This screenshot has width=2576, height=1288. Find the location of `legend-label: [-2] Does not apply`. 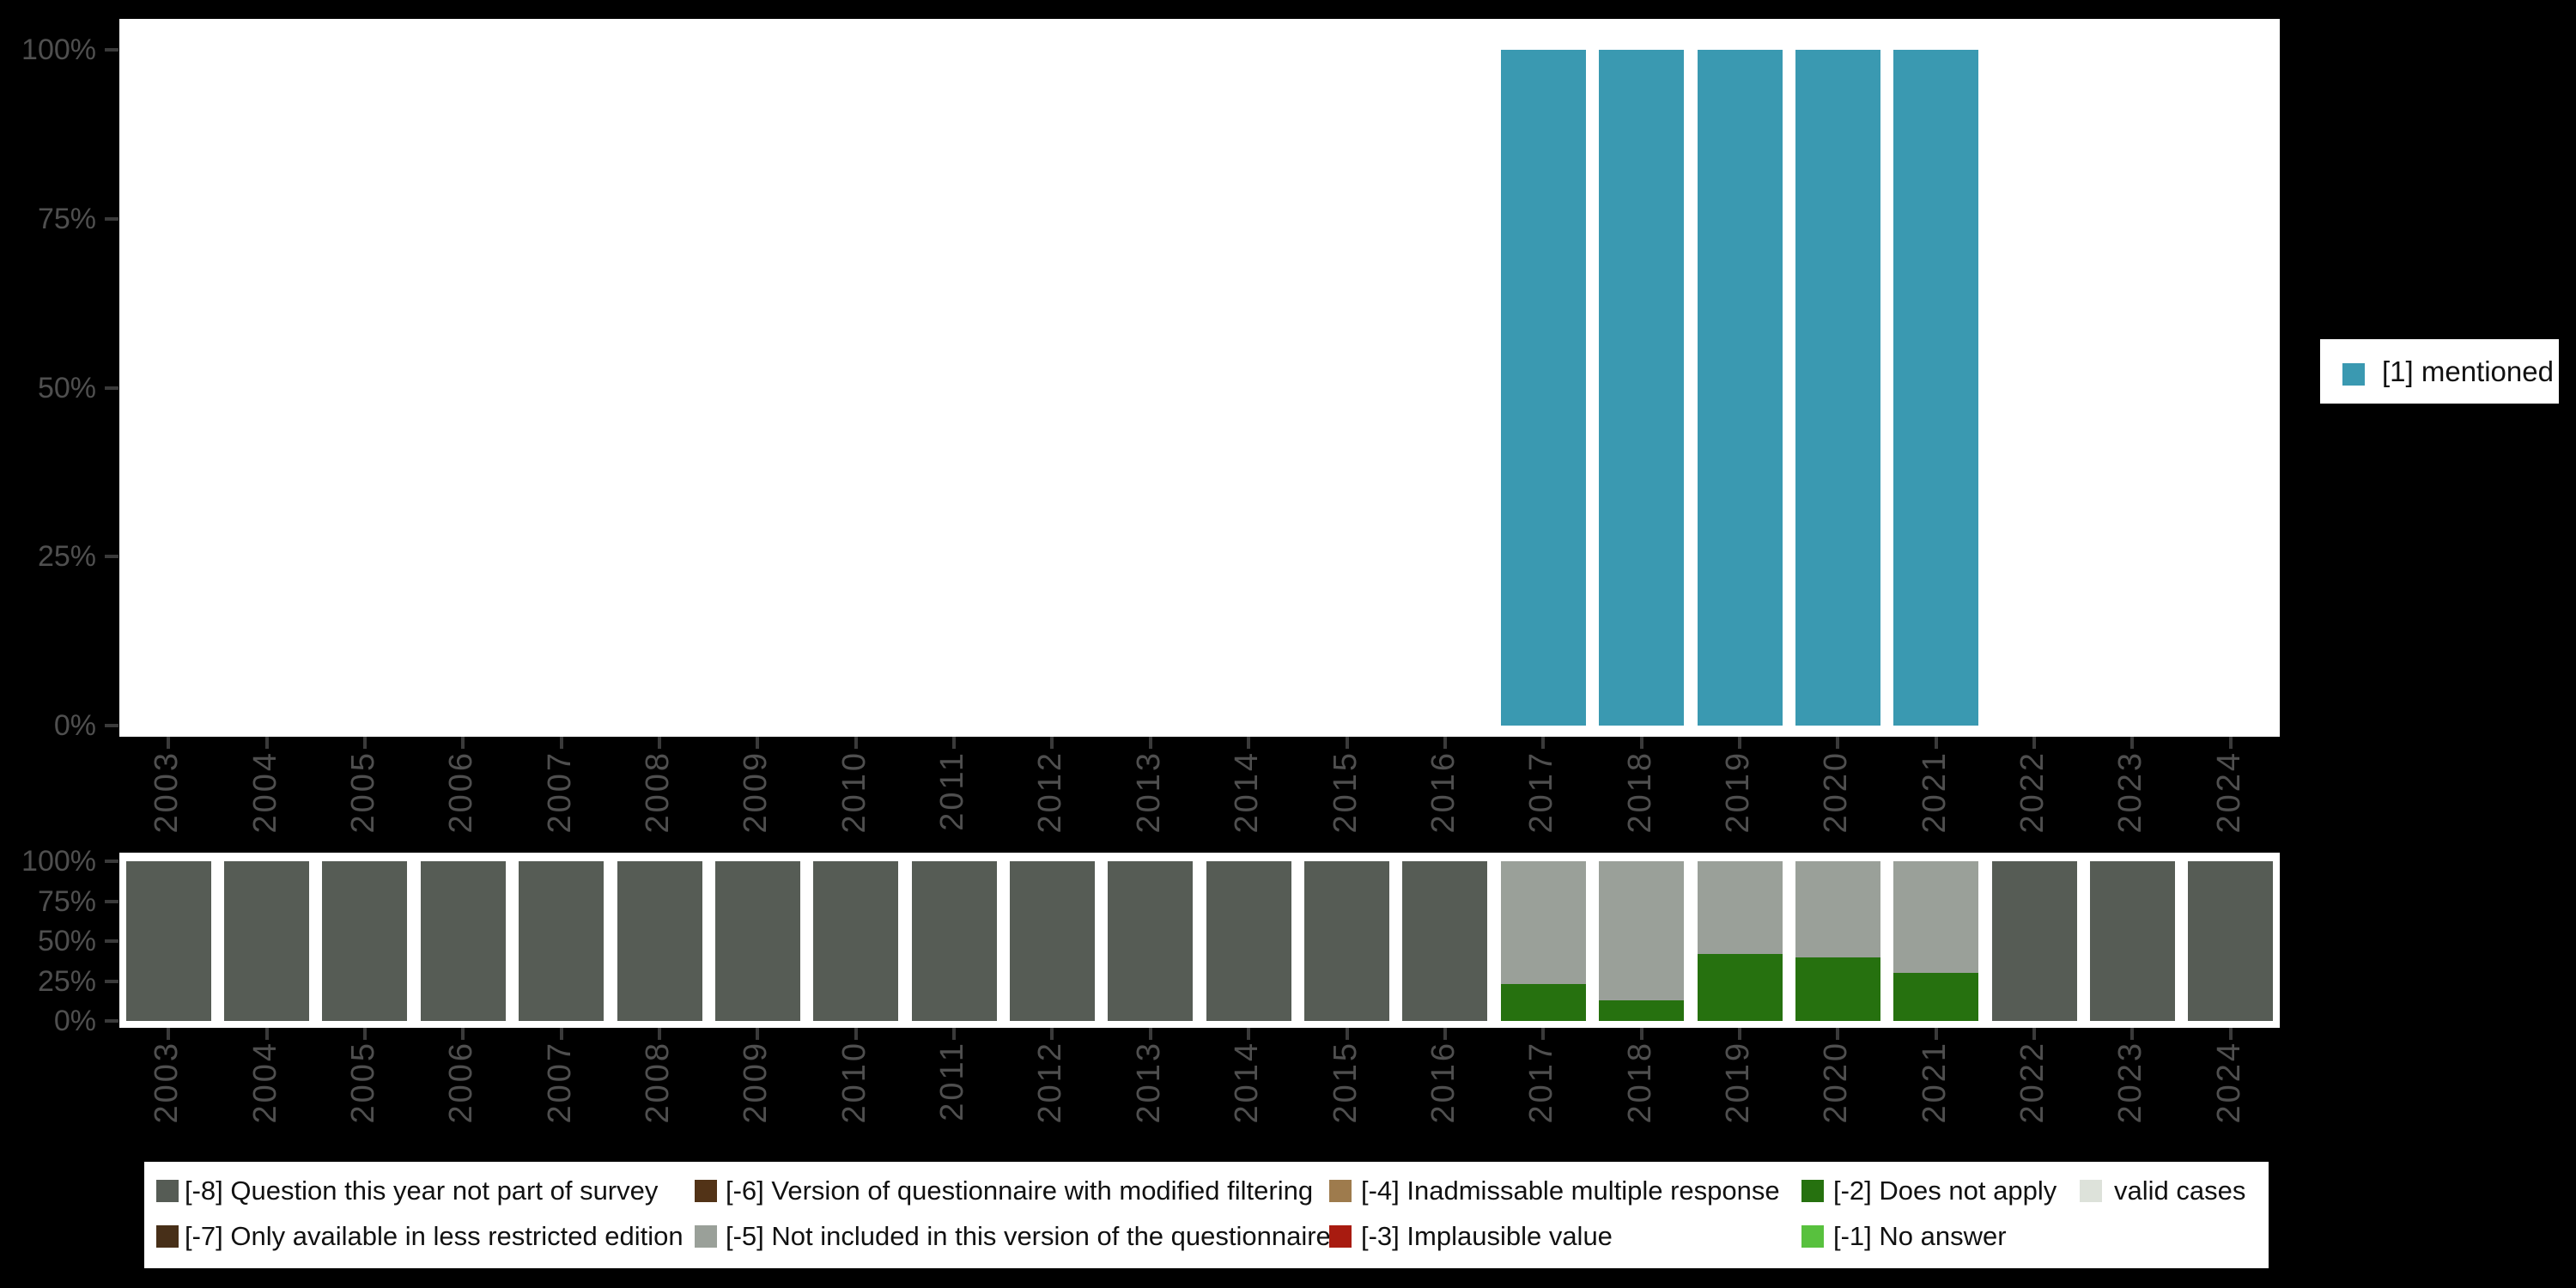

legend-label: [-2] Does not apply is located at coordinates (1945, 1191).